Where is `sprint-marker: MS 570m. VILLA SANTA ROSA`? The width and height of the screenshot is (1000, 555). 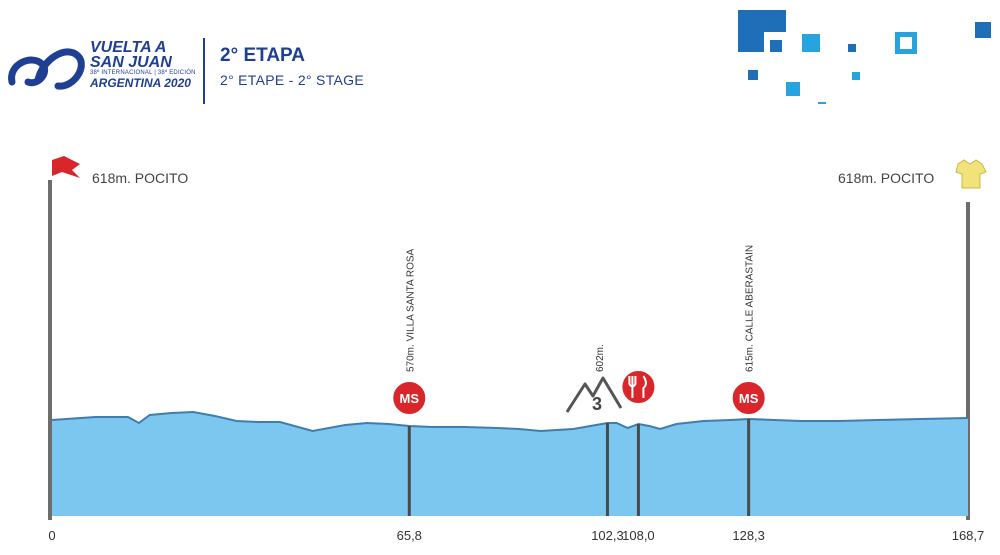
sprint-marker: MS 570m. VILLA SANTA ROSA is located at coordinates (409, 332).